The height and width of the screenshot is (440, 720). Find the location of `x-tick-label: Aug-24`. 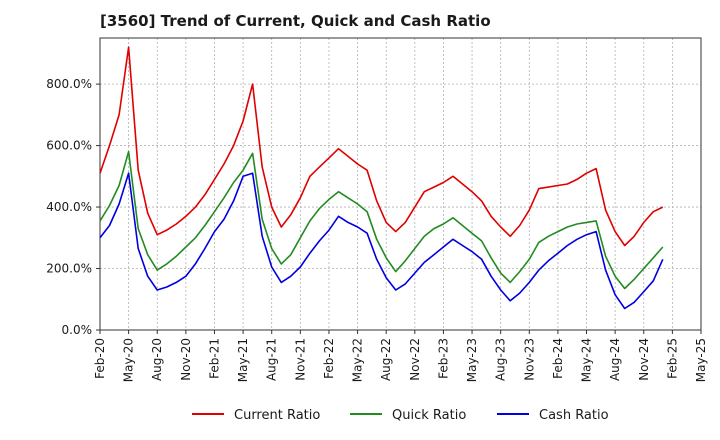

x-tick-label: Aug-24 is located at coordinates (615, 359).